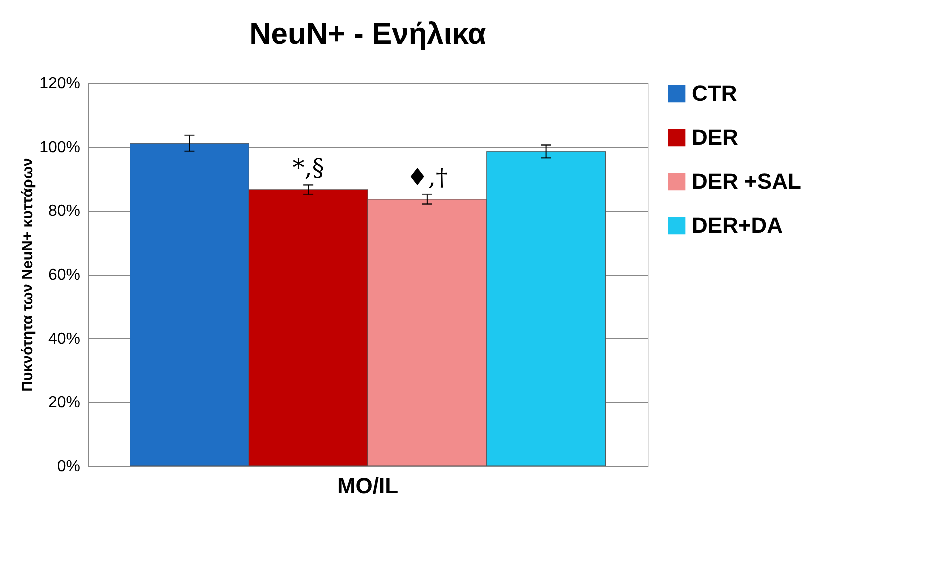 The image size is (951, 582). What do you see at coordinates (715, 93) in the screenshot?
I see `legend-label: CTR` at bounding box center [715, 93].